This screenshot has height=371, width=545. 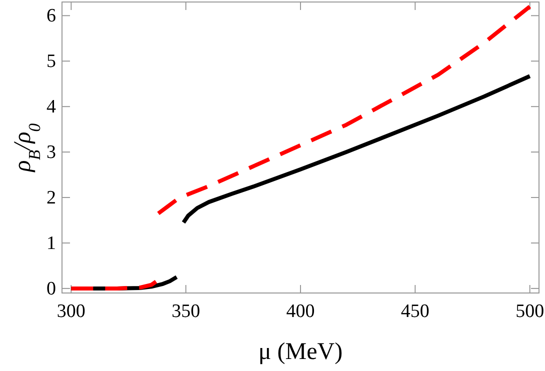 What do you see at coordinates (51, 153) in the screenshot?
I see `y-tick-label: 3` at bounding box center [51, 153].